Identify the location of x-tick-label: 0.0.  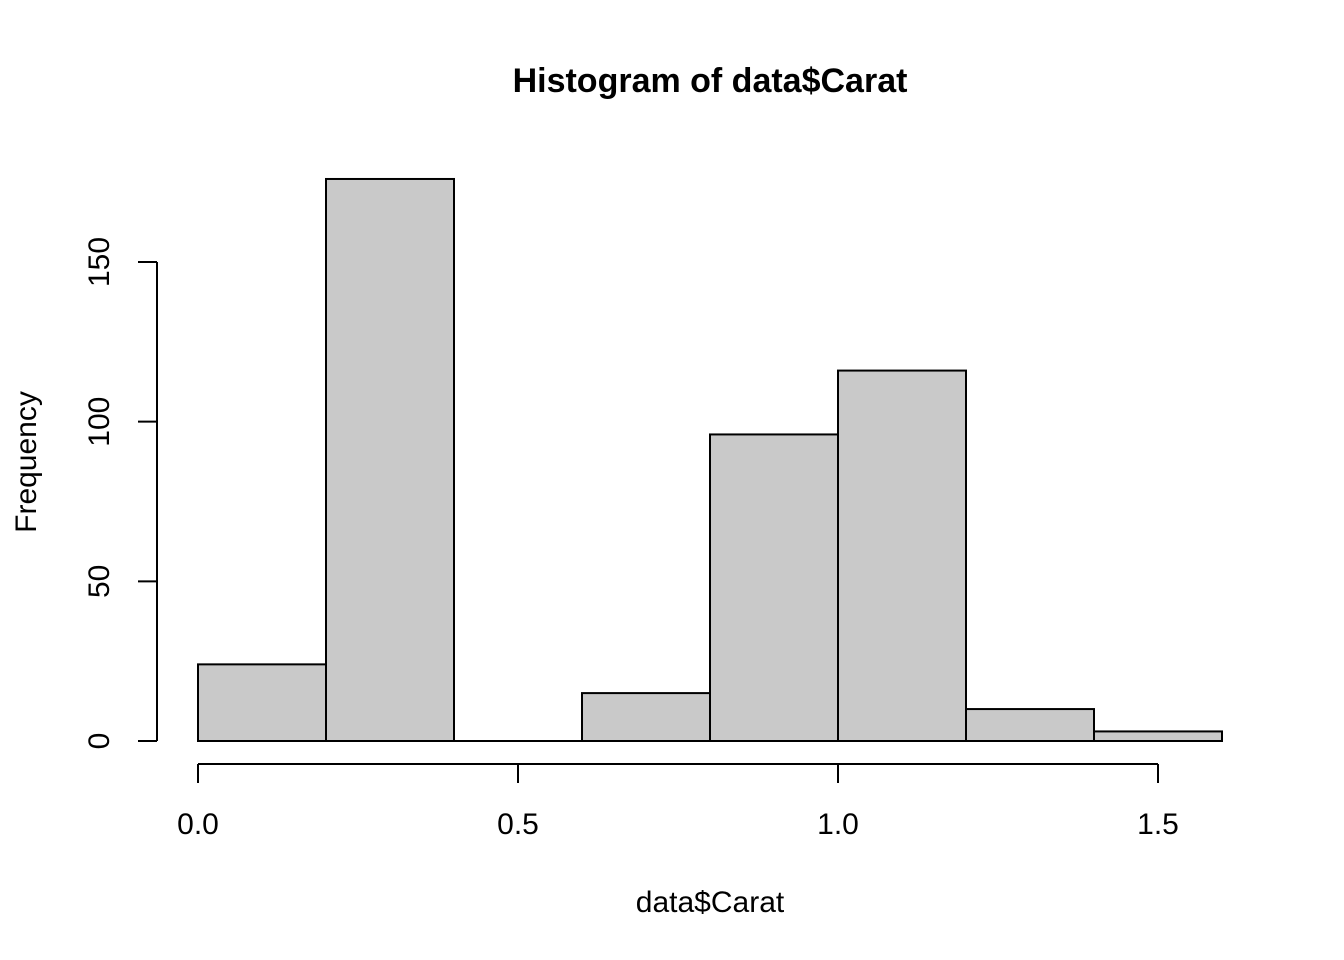
(198, 824).